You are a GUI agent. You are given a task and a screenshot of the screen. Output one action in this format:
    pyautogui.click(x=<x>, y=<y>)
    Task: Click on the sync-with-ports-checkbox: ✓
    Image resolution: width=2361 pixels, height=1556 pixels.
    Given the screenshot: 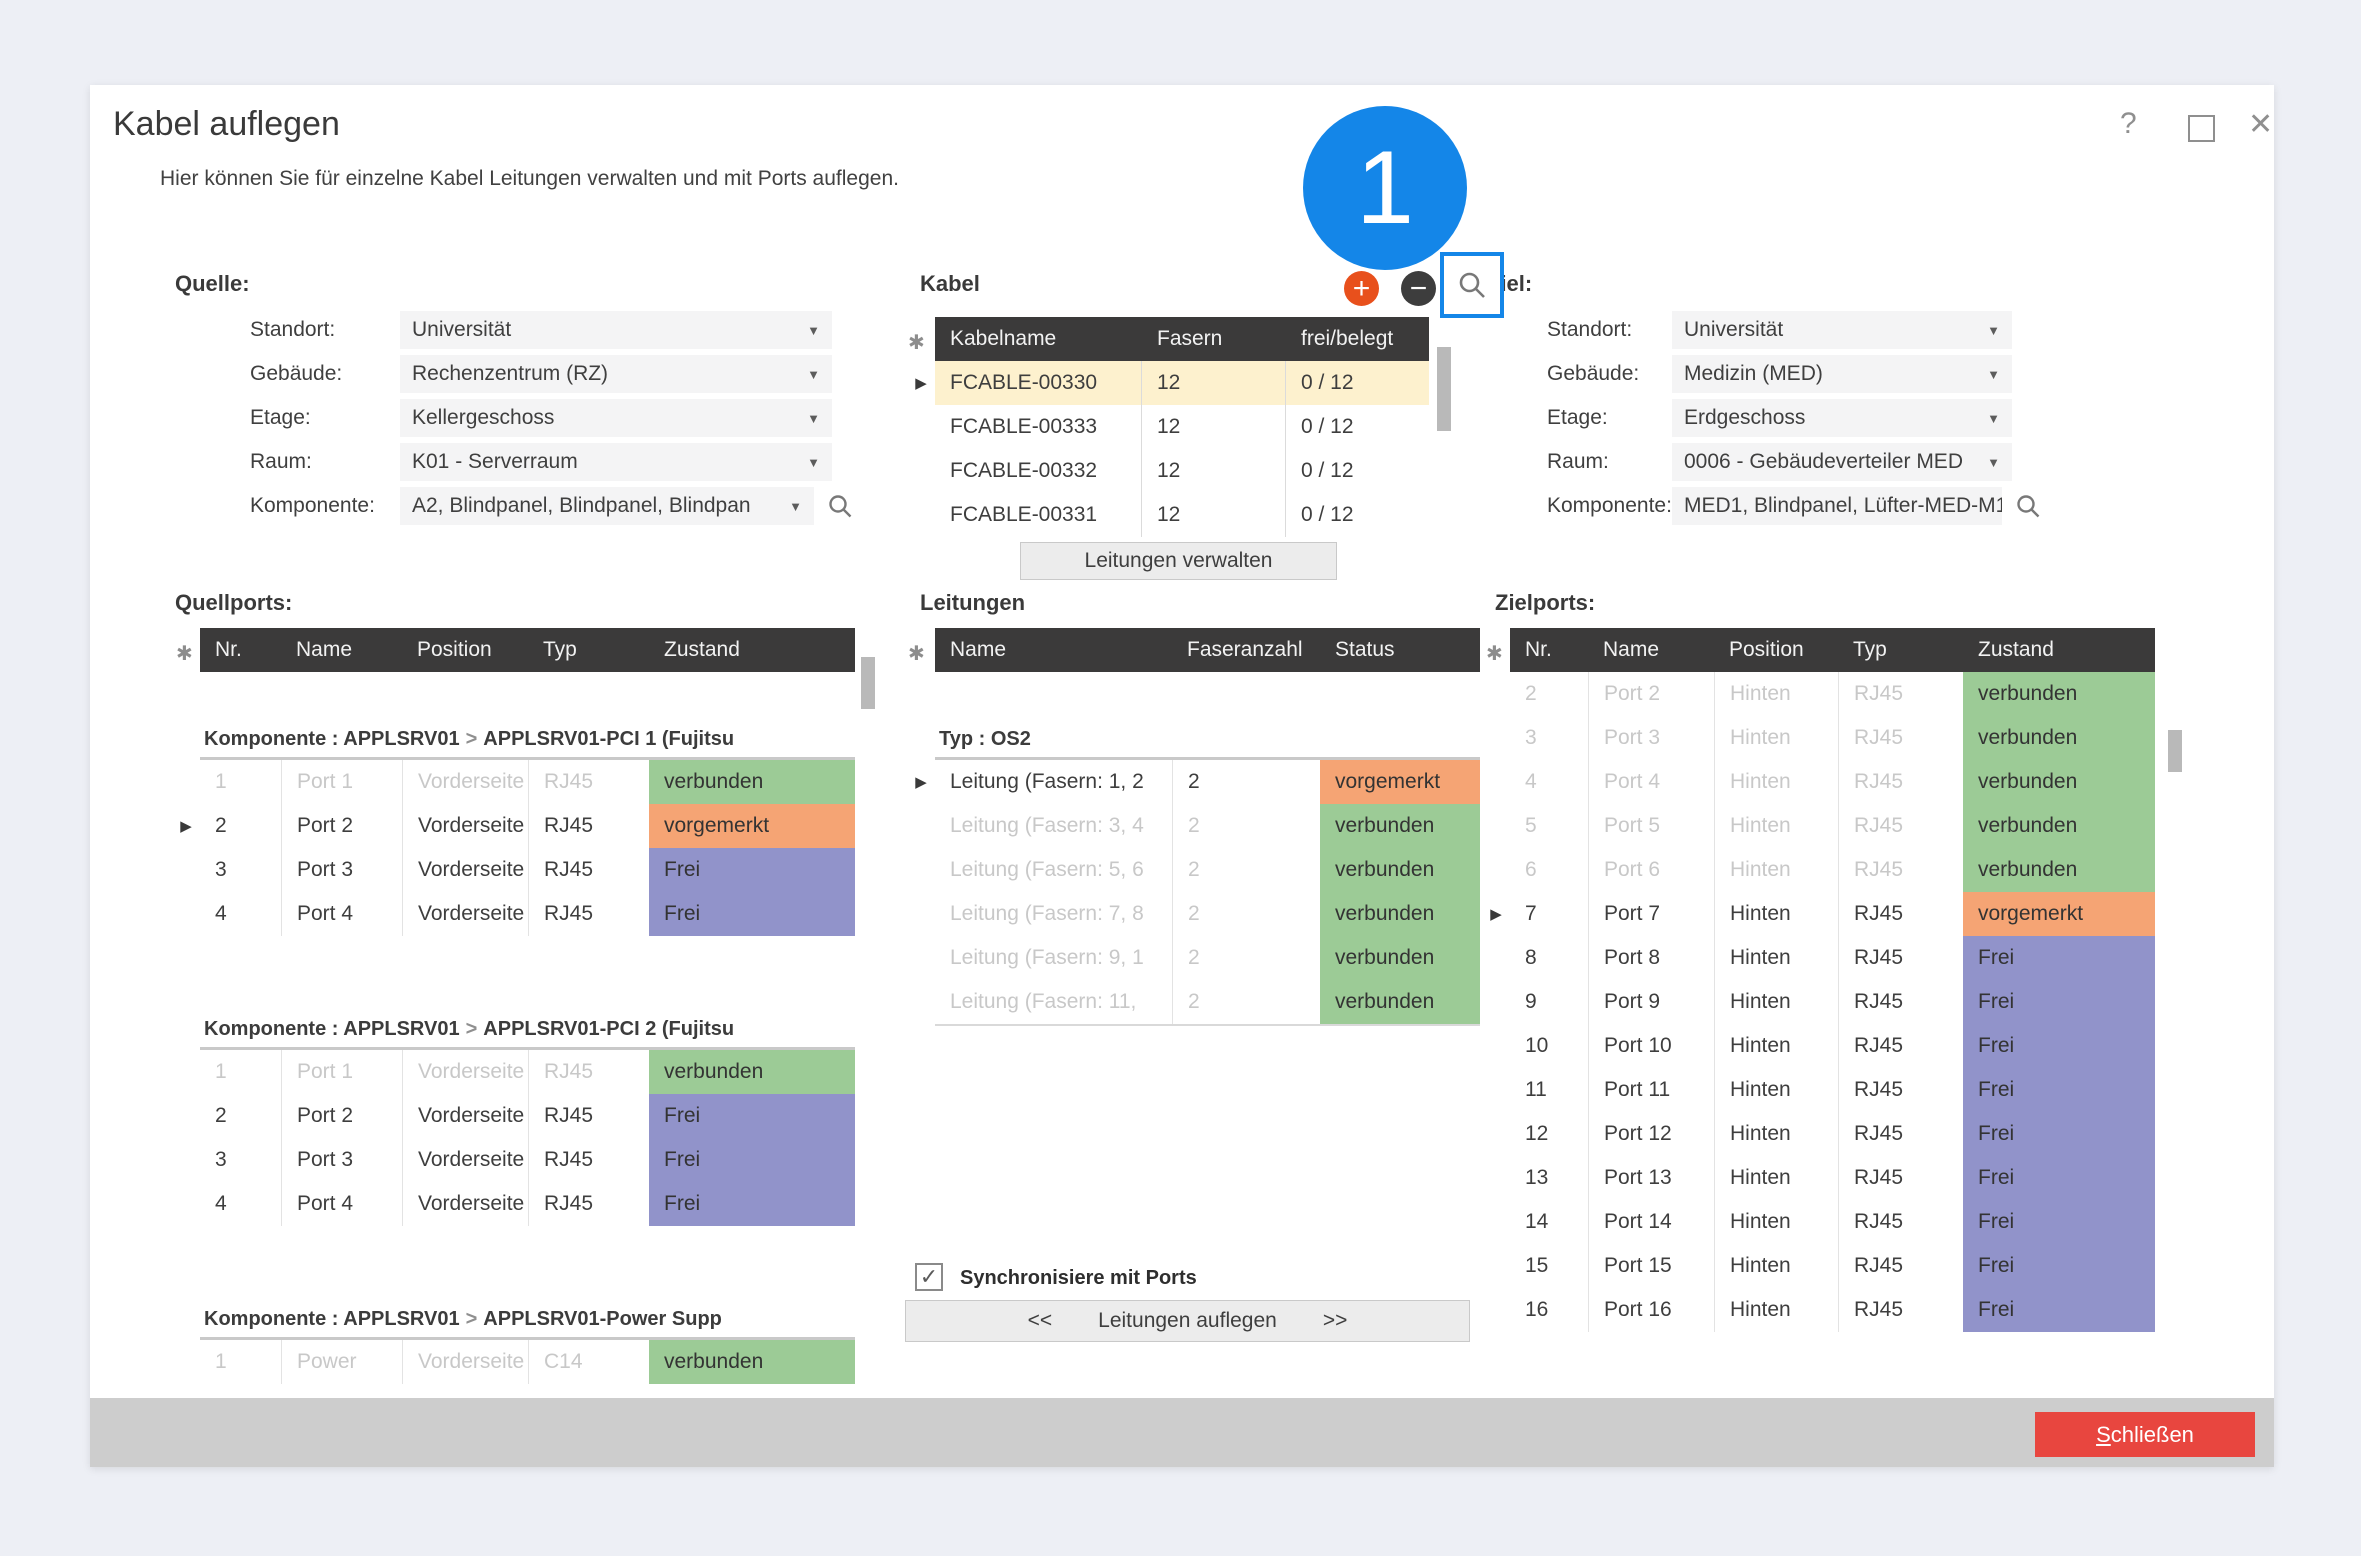 What is the action you would take?
    pyautogui.click(x=929, y=1277)
    